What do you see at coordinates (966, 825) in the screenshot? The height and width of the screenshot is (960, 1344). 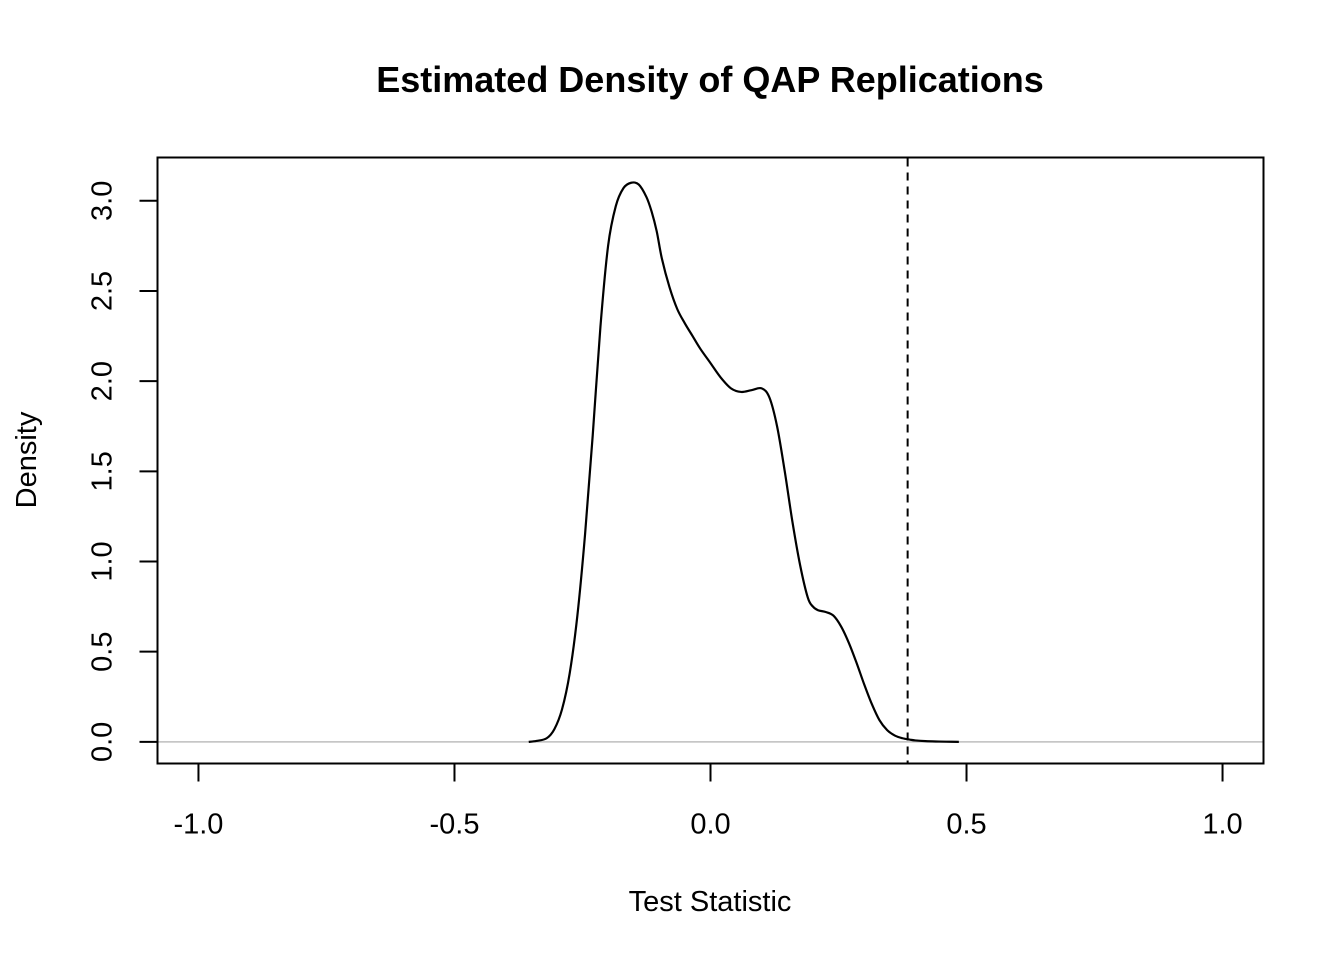 I see `x-tick-label: 0.5` at bounding box center [966, 825].